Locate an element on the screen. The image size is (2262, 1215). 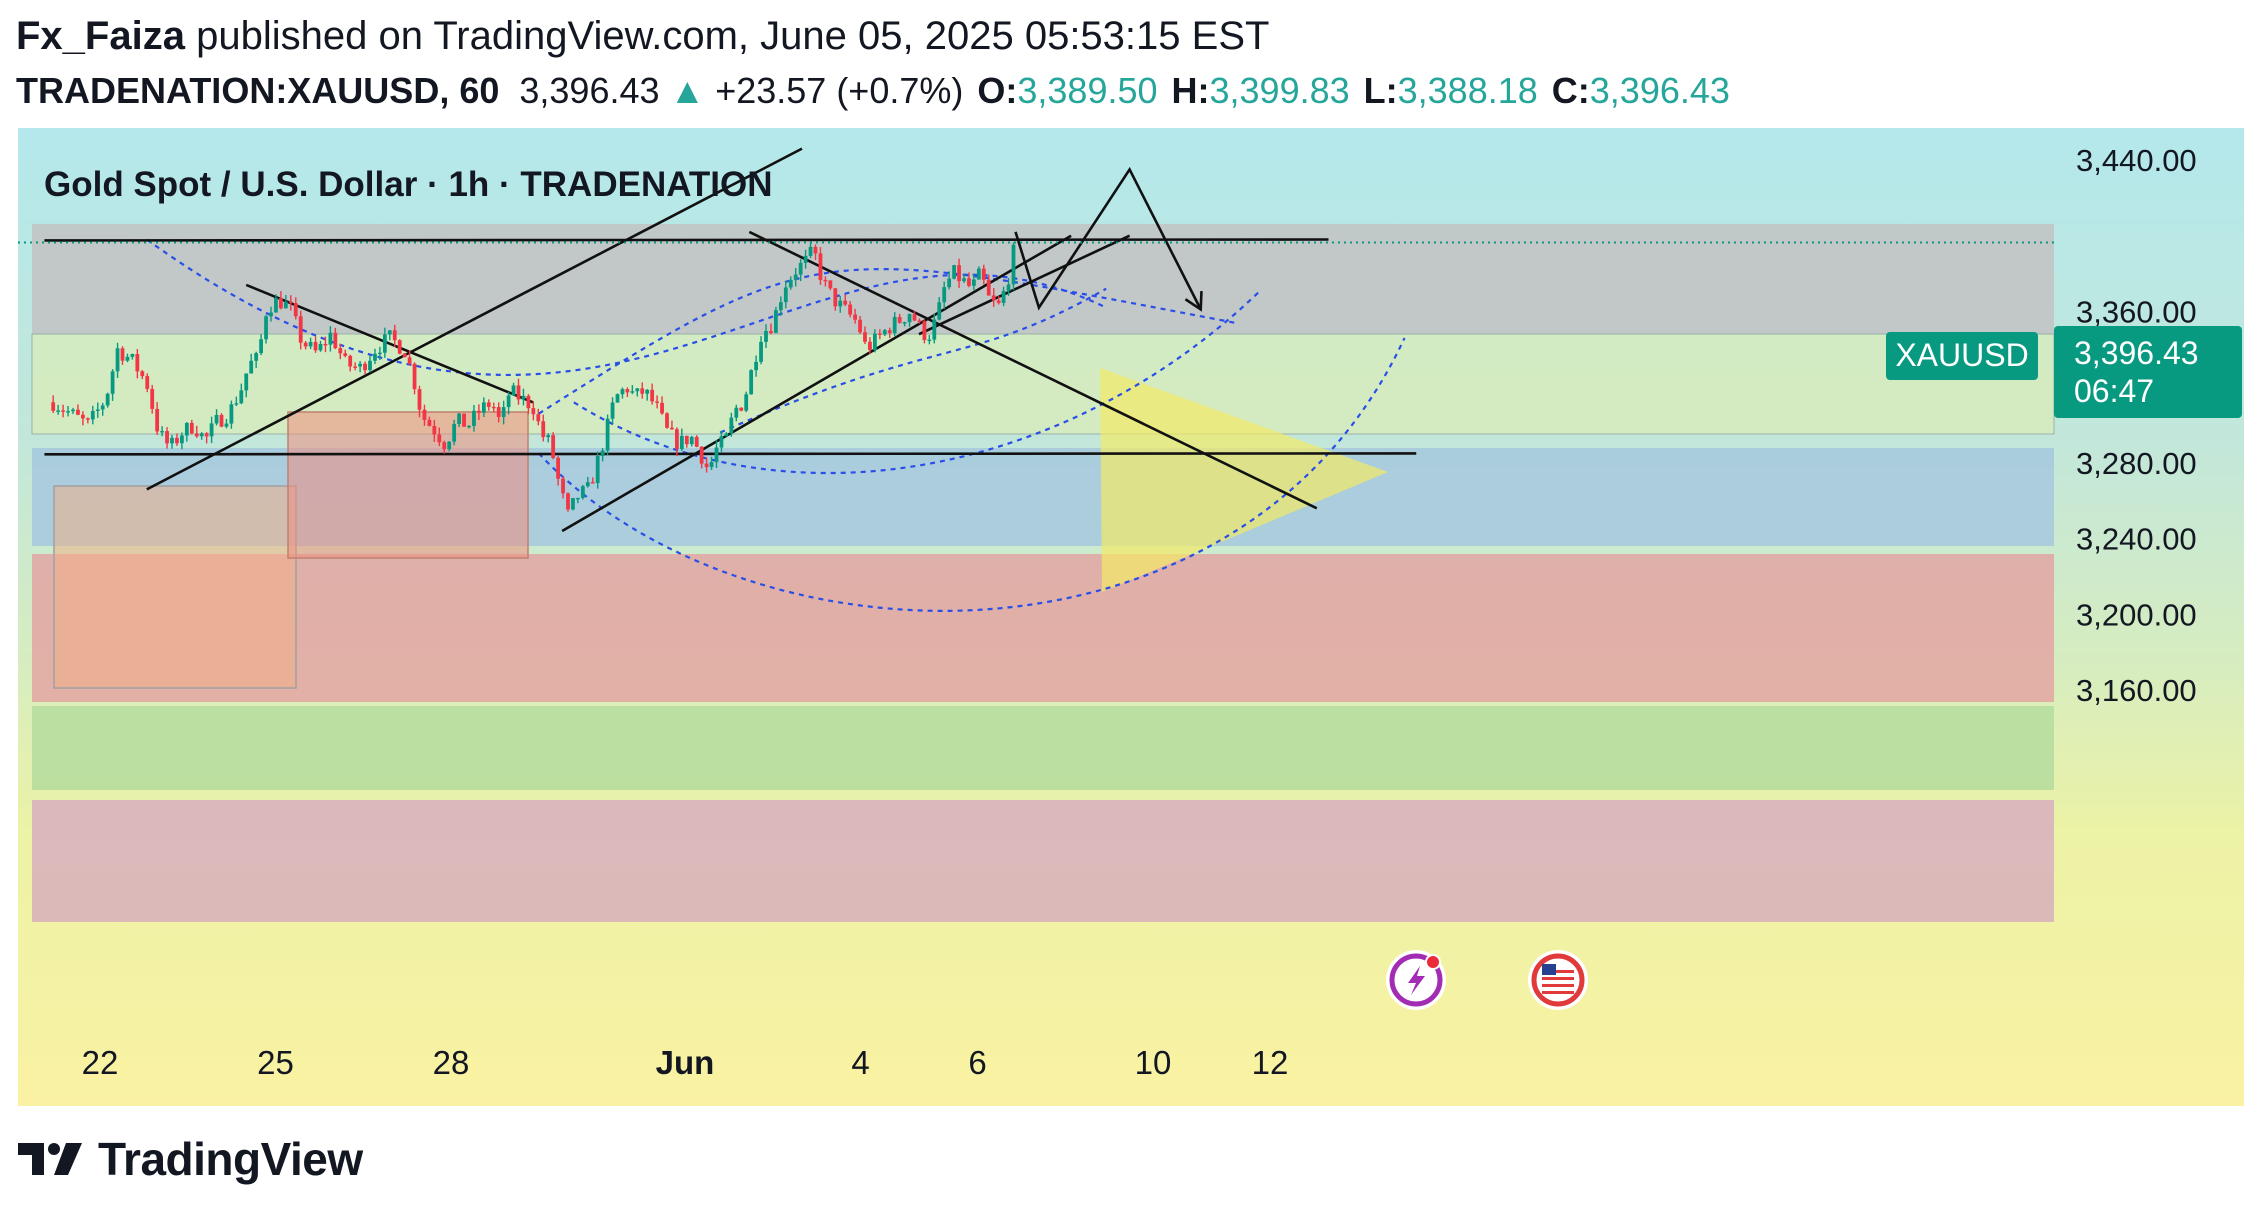
y-tick-label: 3,280.00 is located at coordinates (2136, 463).